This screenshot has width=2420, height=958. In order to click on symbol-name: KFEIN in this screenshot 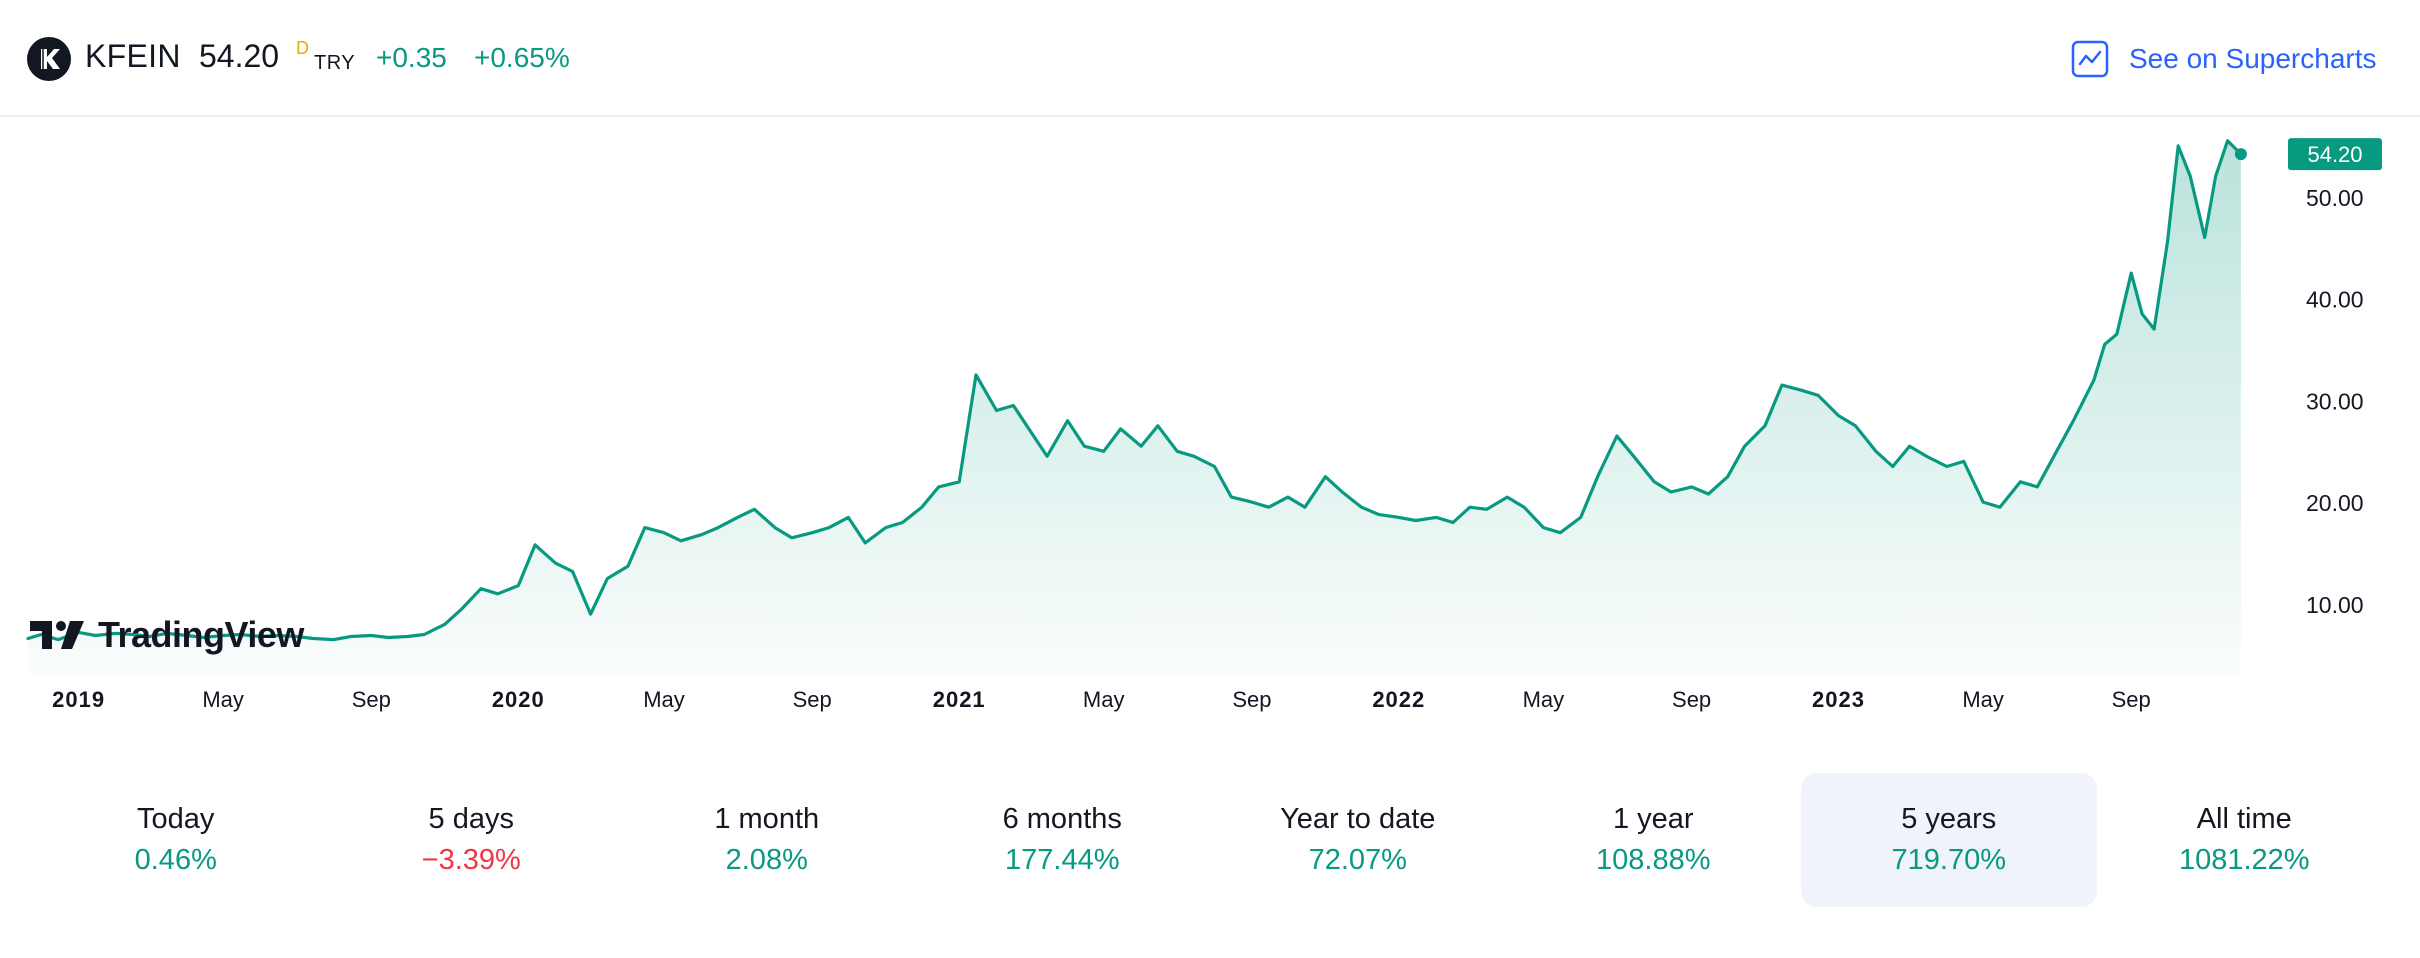, I will do `click(133, 56)`.